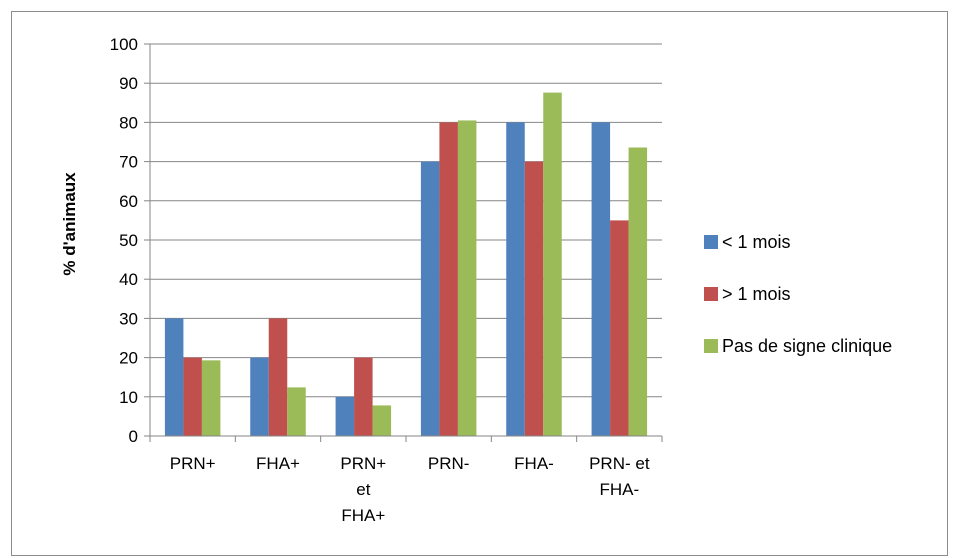  Describe the element at coordinates (128, 83) in the screenshot. I see `y-tick-label: 90` at that location.